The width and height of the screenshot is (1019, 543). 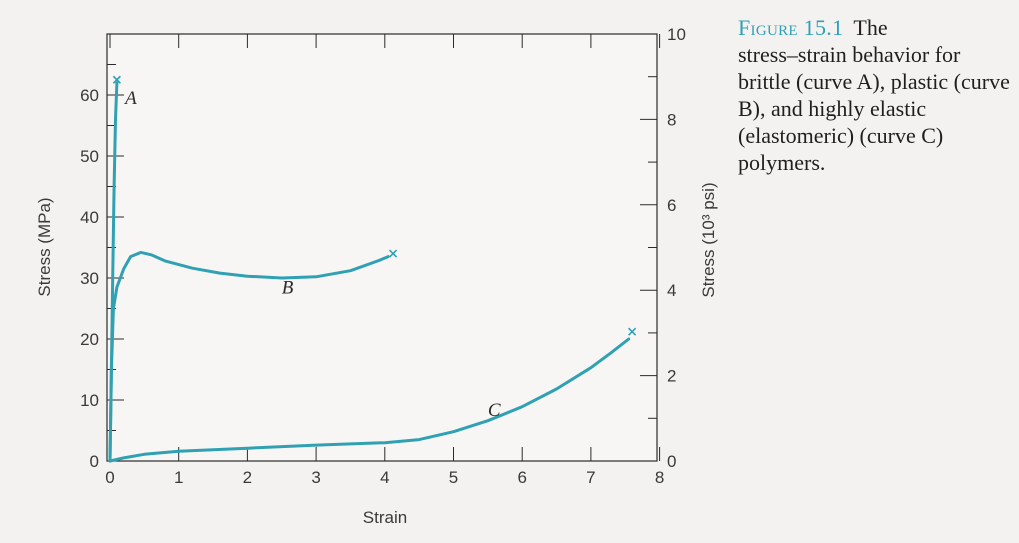 I want to click on y-tick-label: 20, so click(x=89, y=339).